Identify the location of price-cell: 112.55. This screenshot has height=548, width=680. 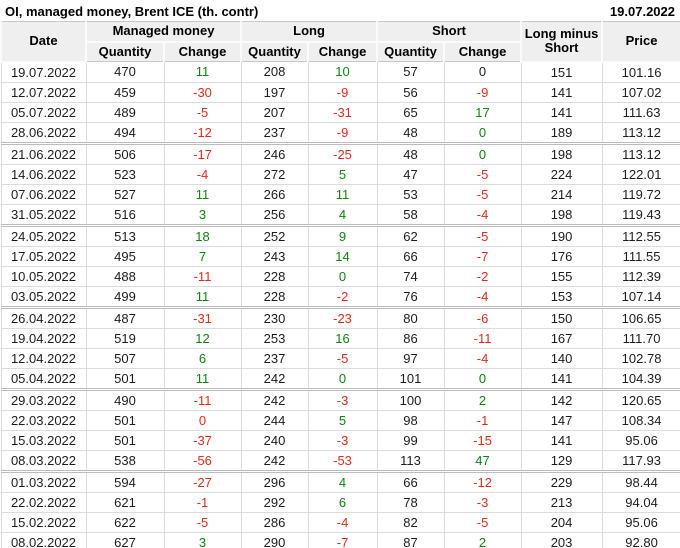
(640, 235).